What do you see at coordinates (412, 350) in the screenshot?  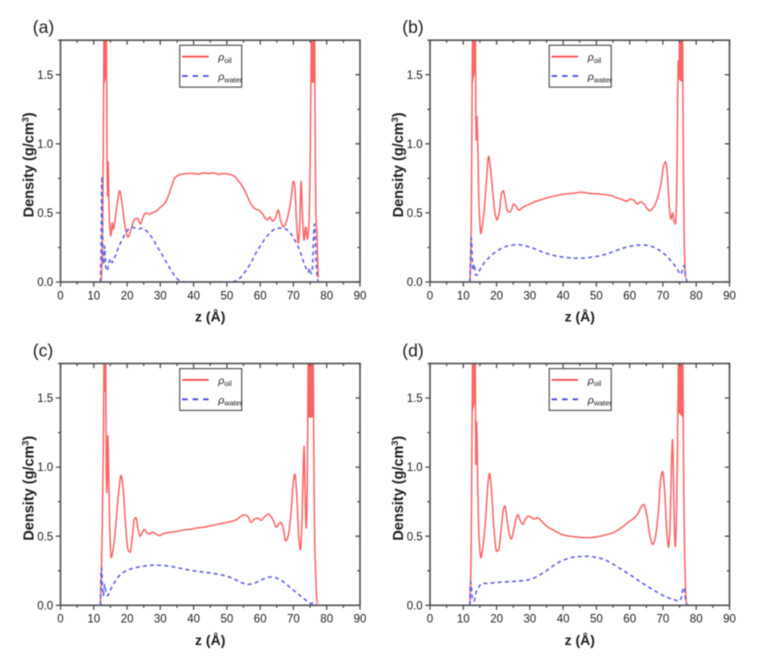 I see `svg-text: (d)` at bounding box center [412, 350].